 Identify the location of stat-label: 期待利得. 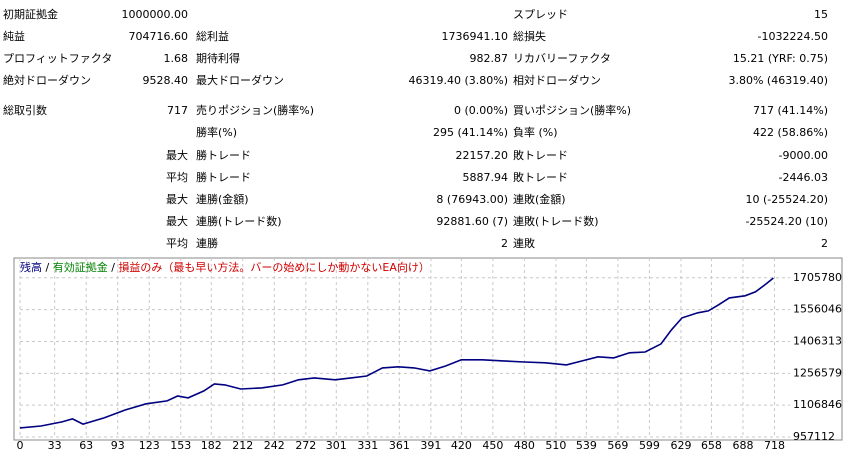
(218, 58).